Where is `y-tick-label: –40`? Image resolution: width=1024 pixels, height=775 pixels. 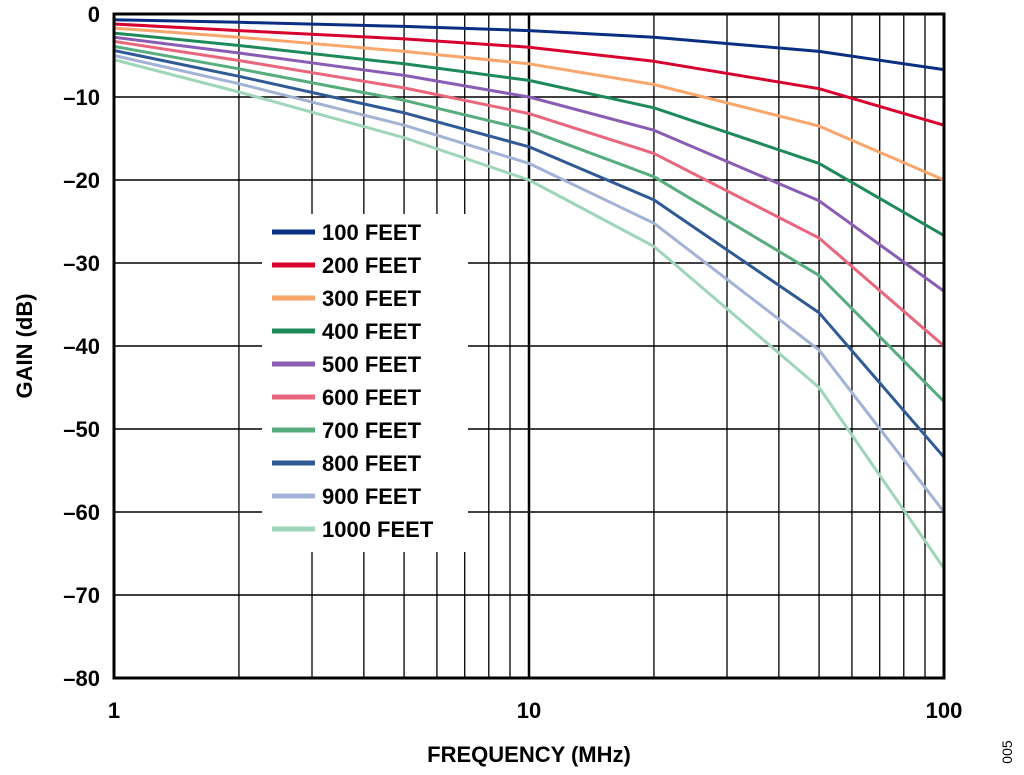
y-tick-label: –40 is located at coordinates (81, 346).